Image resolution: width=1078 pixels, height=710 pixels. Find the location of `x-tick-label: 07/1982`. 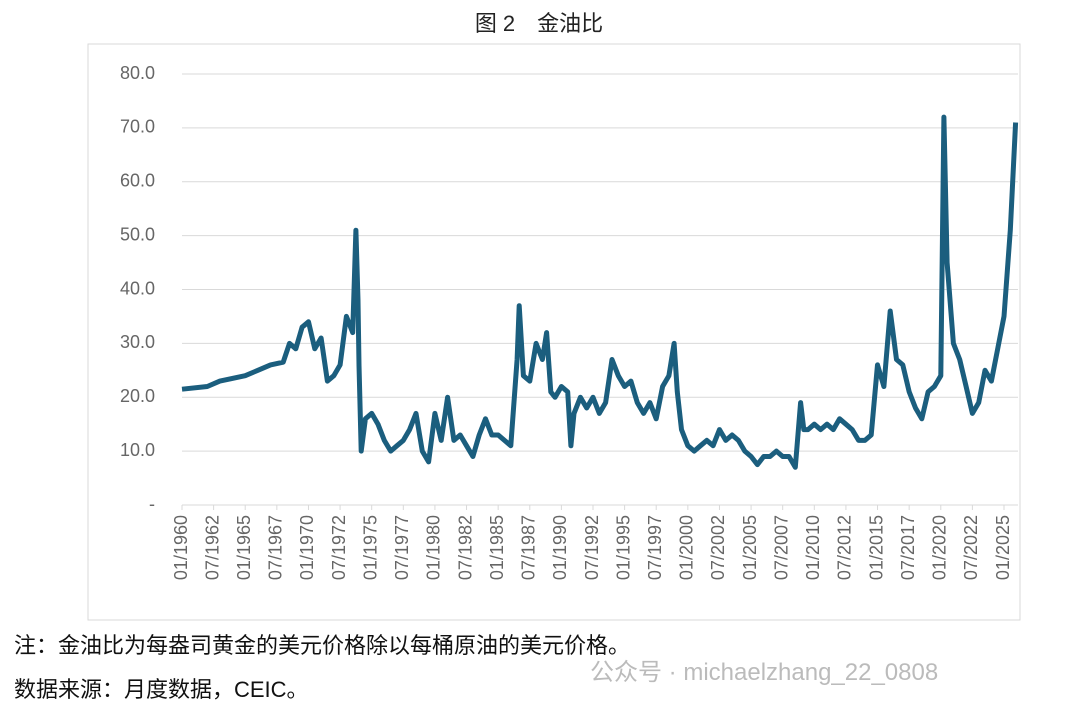

x-tick-label: 07/1982 is located at coordinates (465, 547).